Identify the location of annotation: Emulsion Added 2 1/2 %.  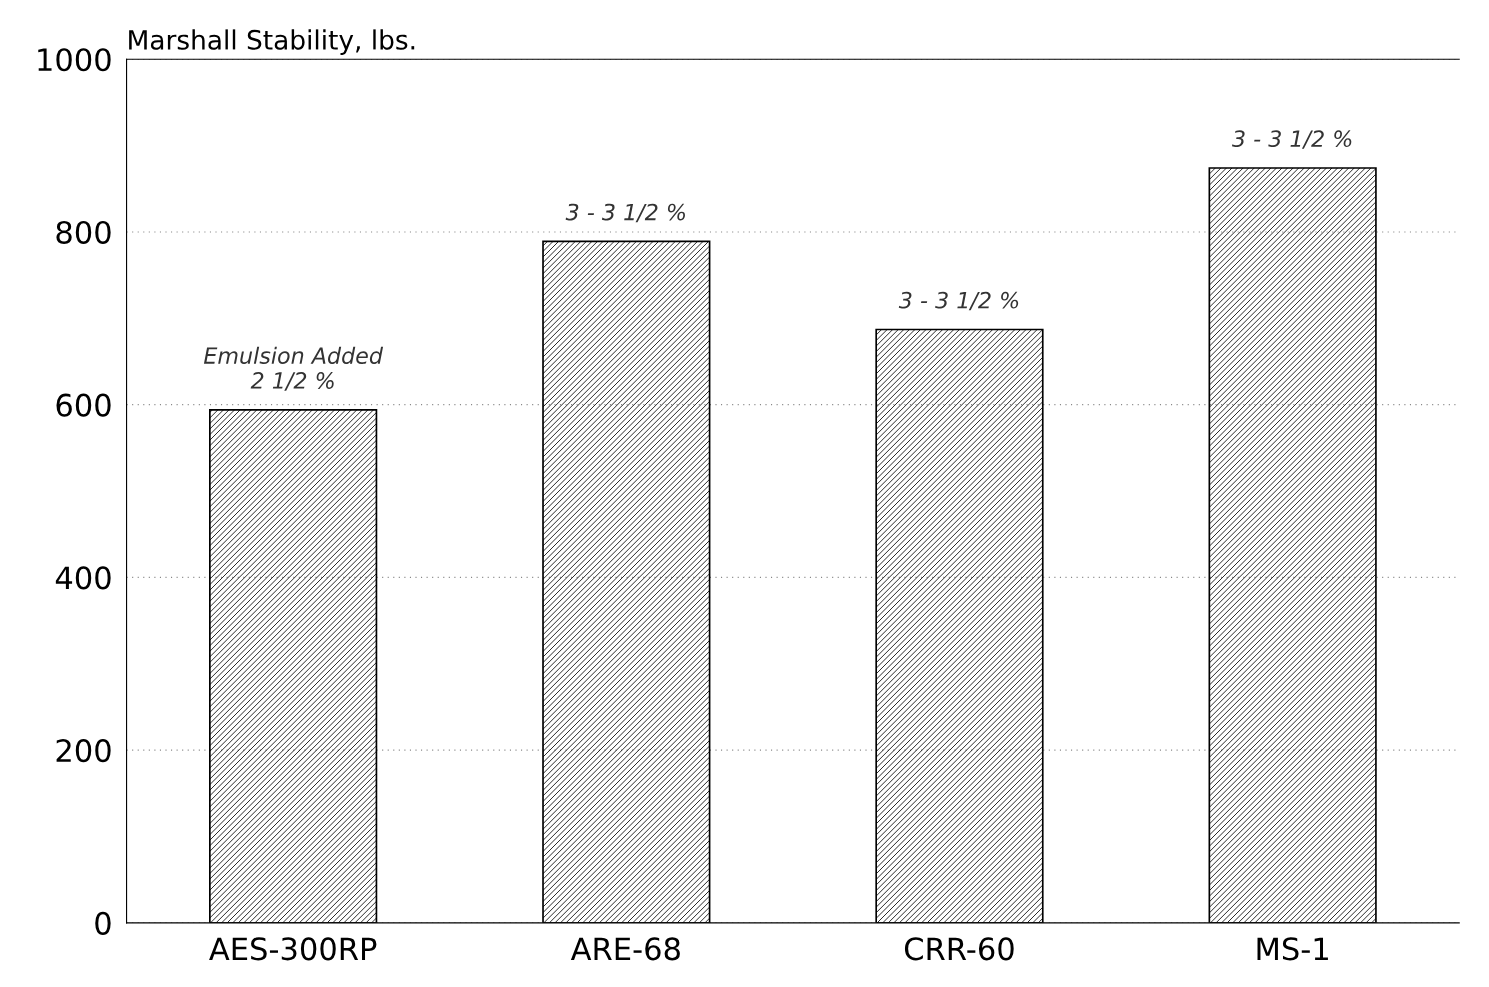
(293, 368).